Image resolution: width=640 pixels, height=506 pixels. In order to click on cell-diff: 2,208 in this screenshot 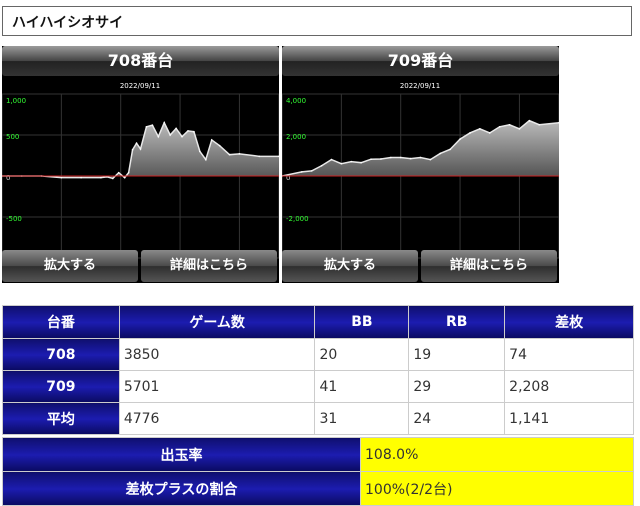, I will do `click(569, 386)`.